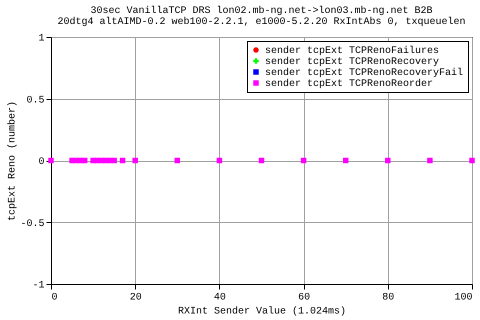 This screenshot has width=480, height=320. Describe the element at coordinates (261, 22) in the screenshot. I see `chart-subtitle: 20dtg4 altAIMD-0.2 web100-2.2.1, e1000-5.2.20 RxIntAbs 0, txqueuelen` at that location.